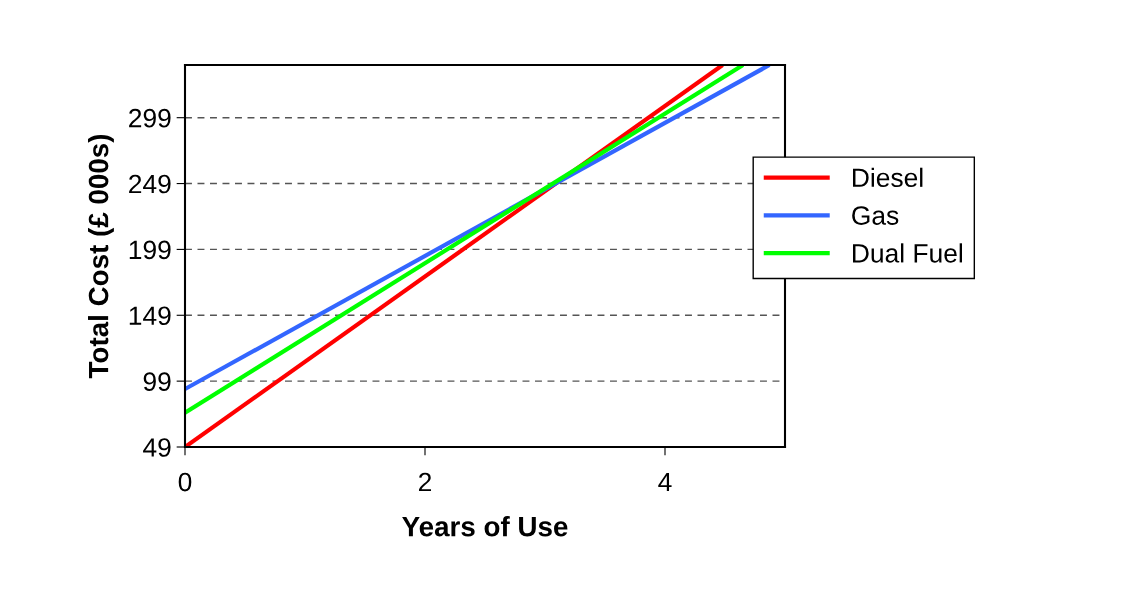 The width and height of the screenshot is (1130, 596). I want to click on y-tick-label: 299, so click(150, 118).